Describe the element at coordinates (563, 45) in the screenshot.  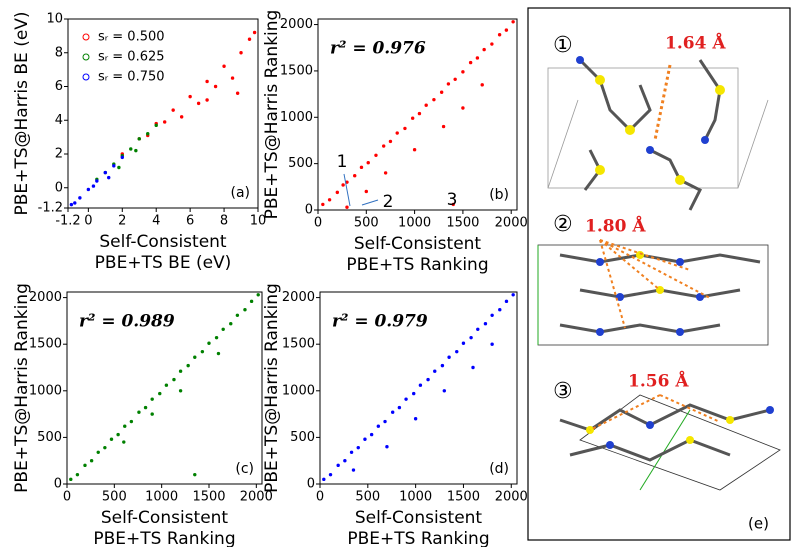
I see `structure-number: ①` at that location.